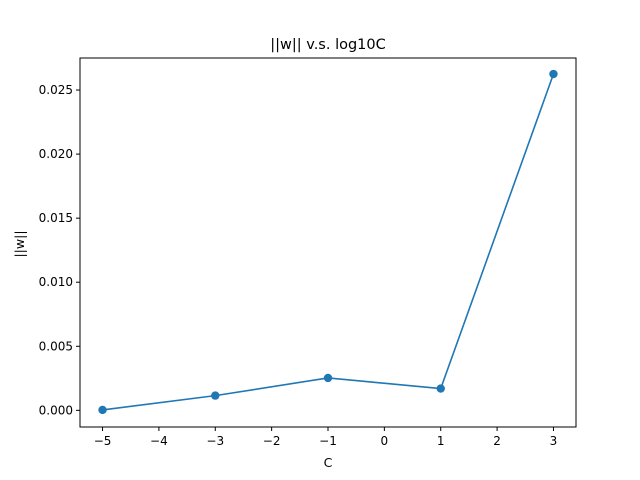  What do you see at coordinates (56, 410) in the screenshot?
I see `y-tick-label: 0.000` at bounding box center [56, 410].